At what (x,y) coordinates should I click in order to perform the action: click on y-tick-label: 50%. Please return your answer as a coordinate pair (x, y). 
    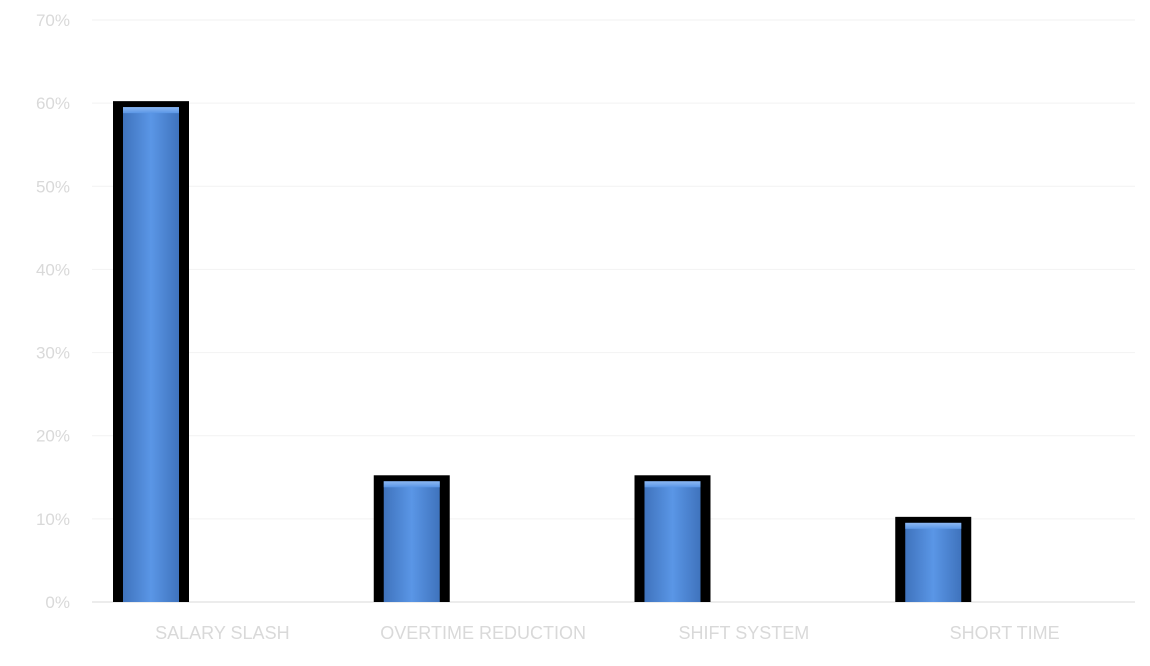
    Looking at the image, I should click on (53, 186).